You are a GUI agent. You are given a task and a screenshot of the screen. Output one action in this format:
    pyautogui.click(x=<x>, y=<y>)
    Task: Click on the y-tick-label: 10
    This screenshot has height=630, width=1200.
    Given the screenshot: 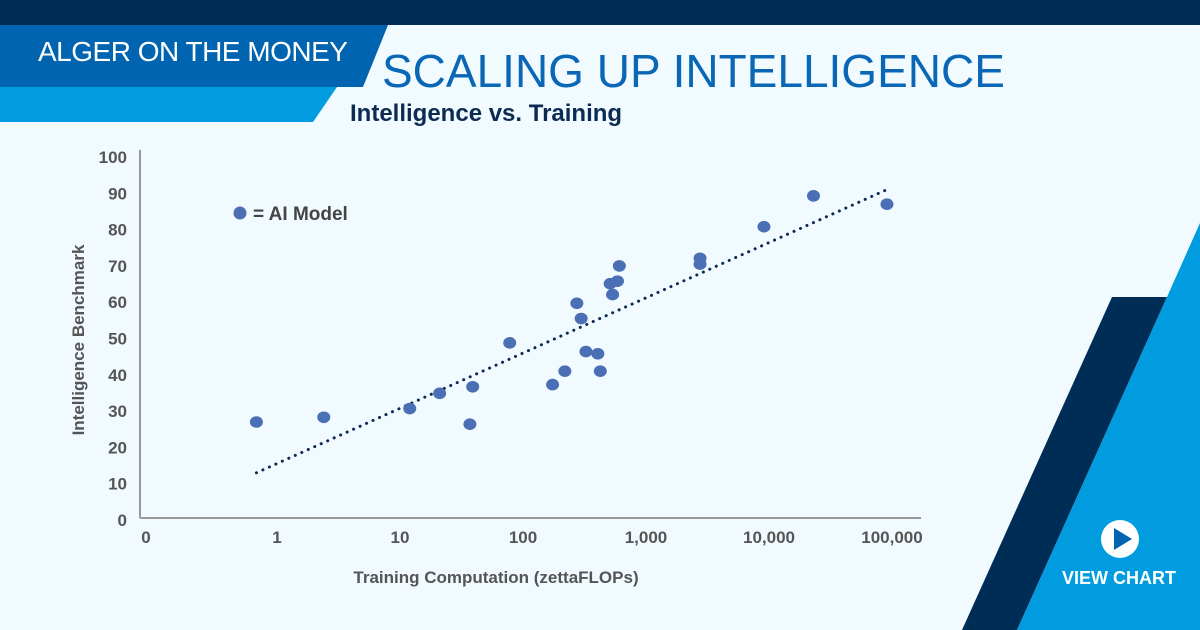 What is the action you would take?
    pyautogui.click(x=117, y=484)
    